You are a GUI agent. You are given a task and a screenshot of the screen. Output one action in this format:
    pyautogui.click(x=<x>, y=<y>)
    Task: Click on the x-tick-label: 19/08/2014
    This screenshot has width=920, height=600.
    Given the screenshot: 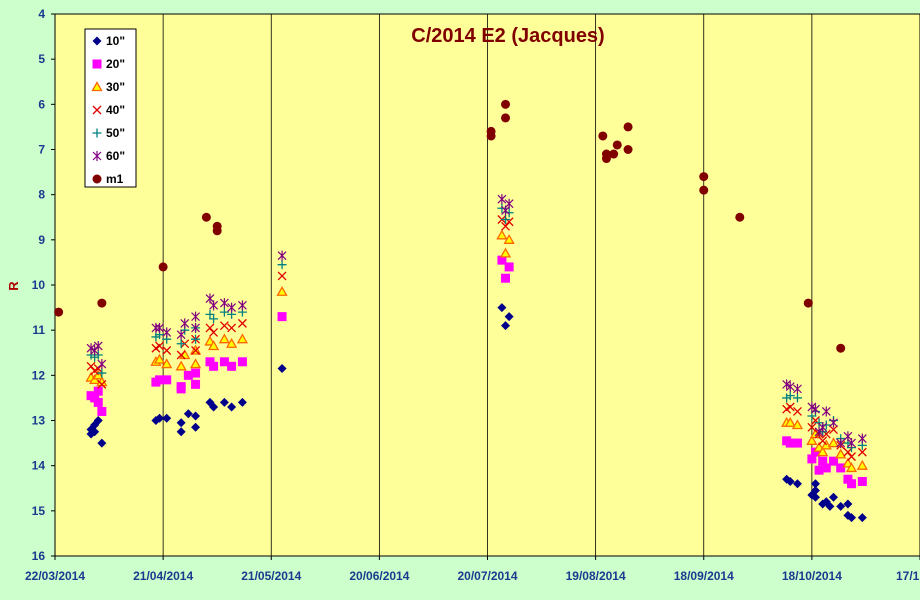 What is the action you would take?
    pyautogui.click(x=596, y=576)
    